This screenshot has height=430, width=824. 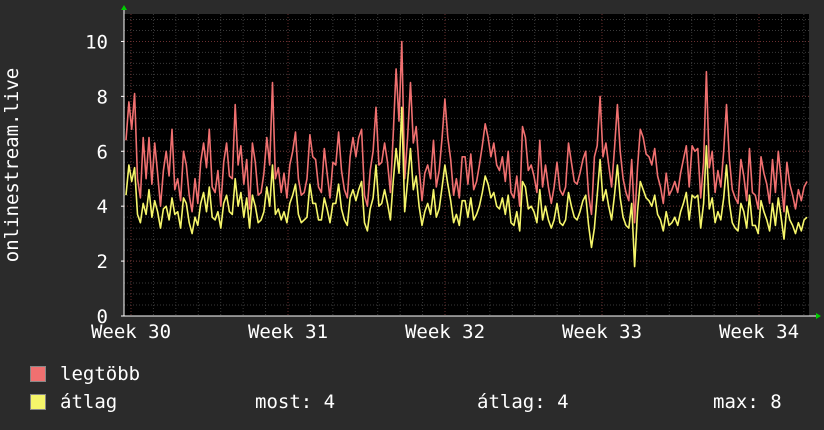 What do you see at coordinates (288, 332) in the screenshot?
I see `x-tick-label: Week 31` at bounding box center [288, 332].